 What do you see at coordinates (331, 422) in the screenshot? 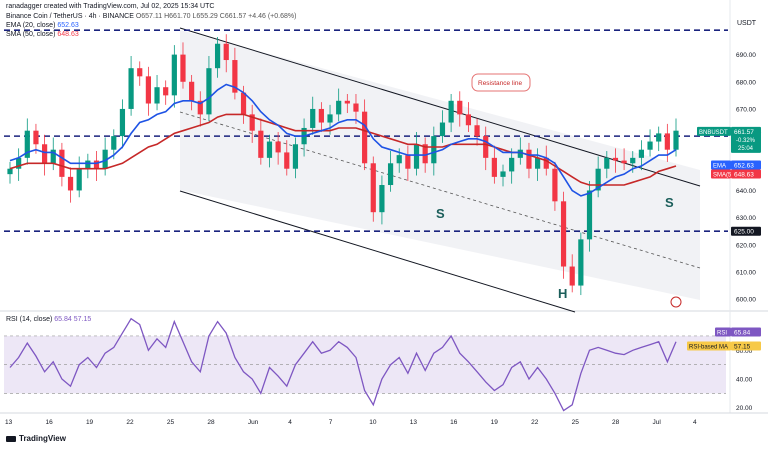
I see `time-tick-label: 7` at bounding box center [331, 422].